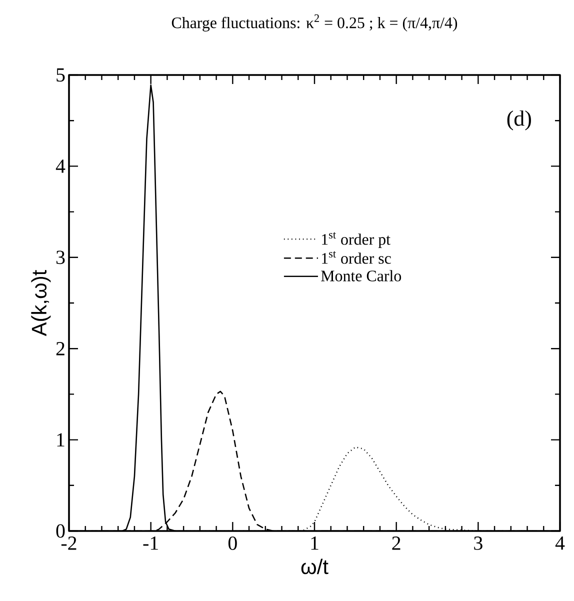 This screenshot has height=601, width=574. I want to click on x-tick-label: -2, so click(68, 543).